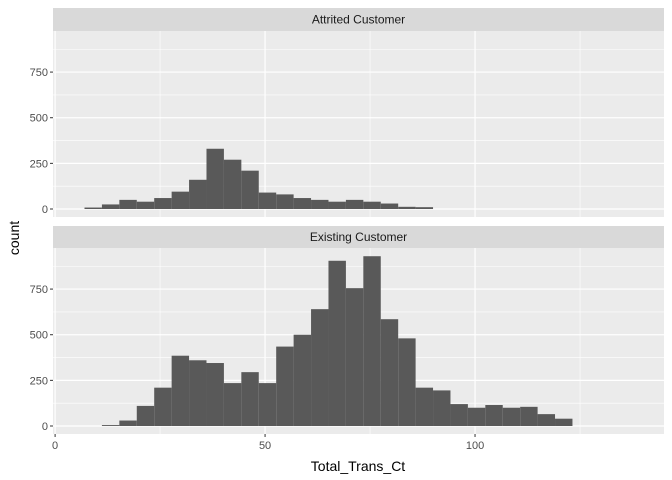  I want to click on x-axis-title: Total_Trans_Ct, so click(358, 466).